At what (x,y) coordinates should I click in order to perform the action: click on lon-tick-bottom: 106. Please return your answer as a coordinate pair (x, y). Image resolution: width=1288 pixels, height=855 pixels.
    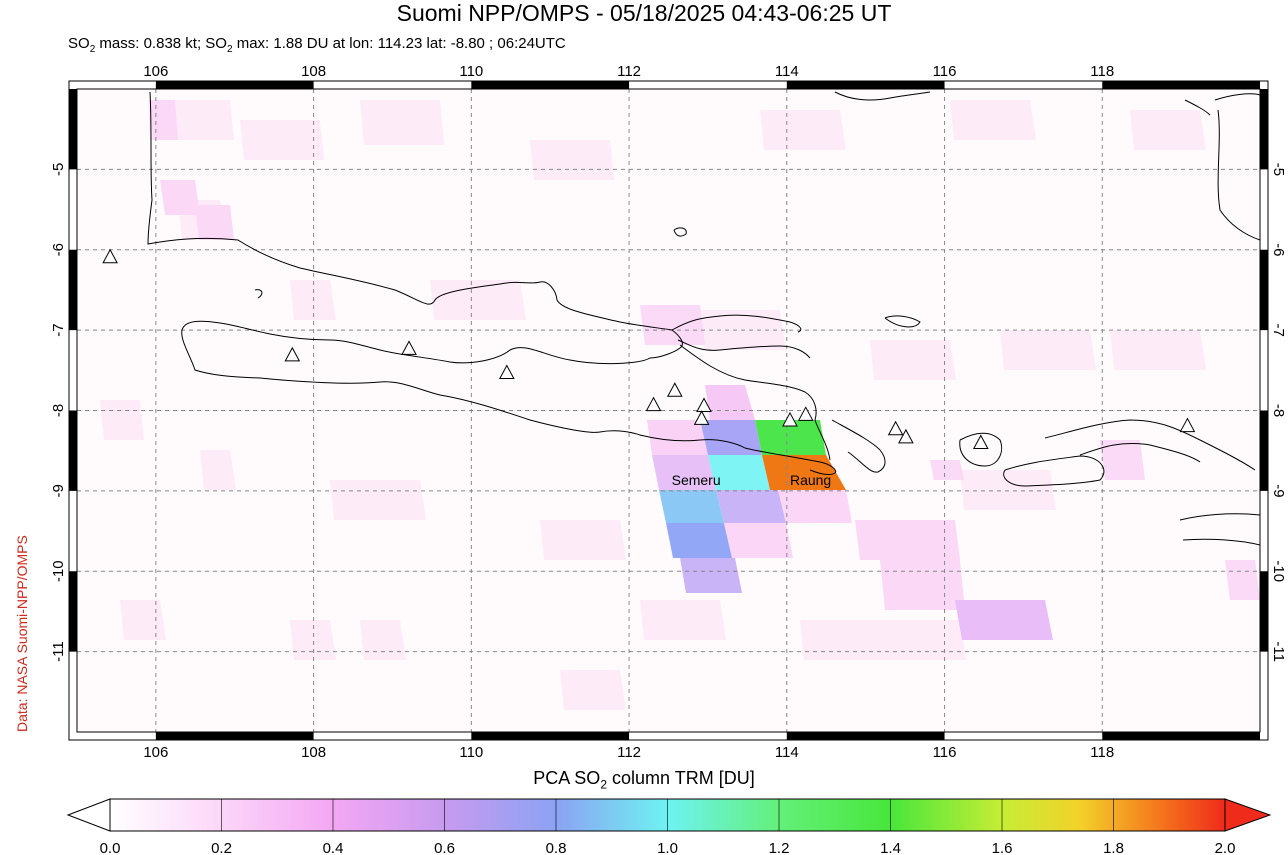
    Looking at the image, I should click on (155, 752).